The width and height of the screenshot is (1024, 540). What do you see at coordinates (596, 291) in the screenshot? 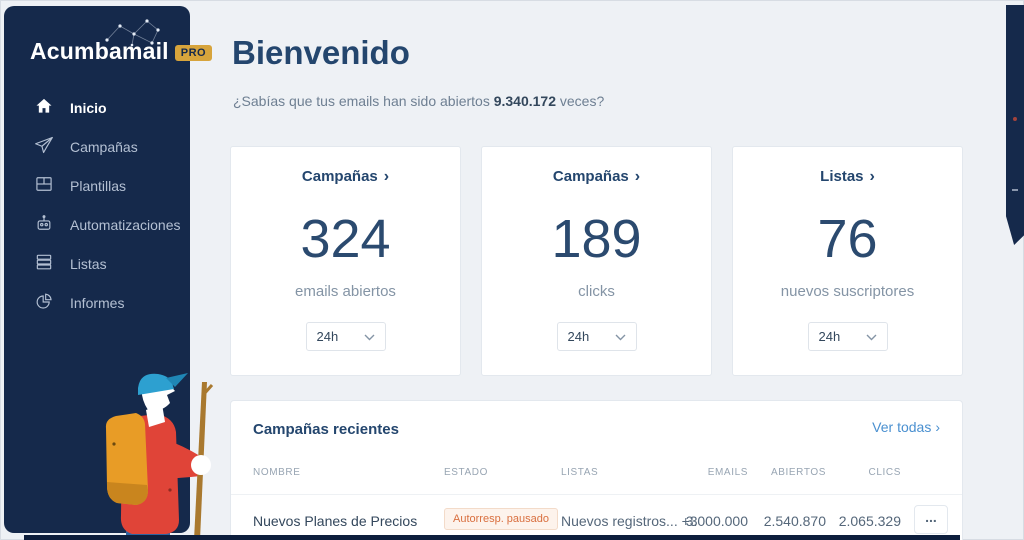
I see `card-label: clicks` at bounding box center [596, 291].